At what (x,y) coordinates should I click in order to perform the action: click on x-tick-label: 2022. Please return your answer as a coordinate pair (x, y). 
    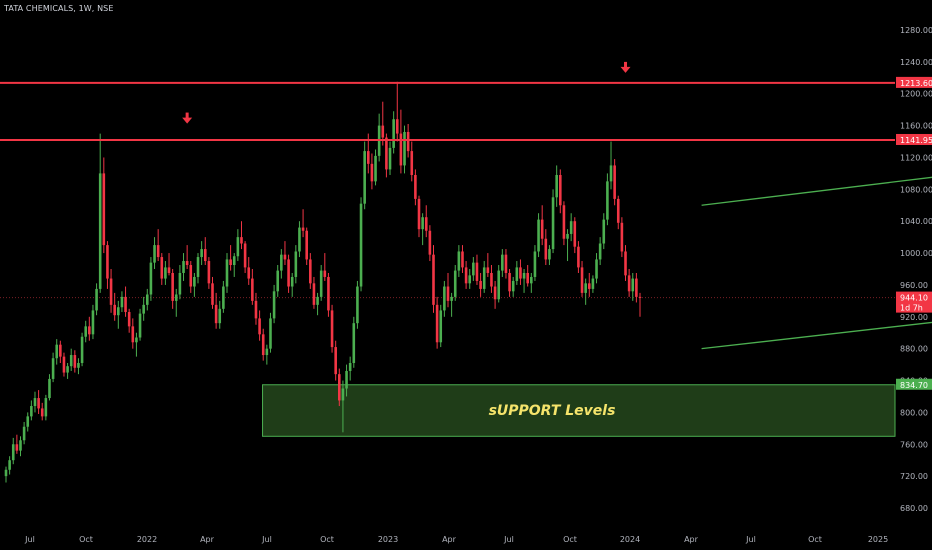
    Looking at the image, I should click on (147, 539).